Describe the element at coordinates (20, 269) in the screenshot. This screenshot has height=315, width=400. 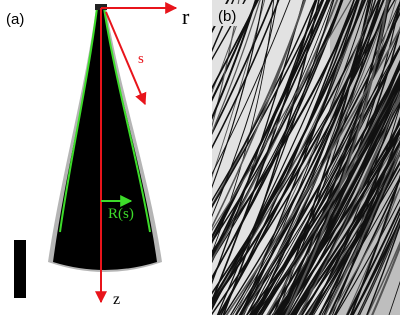
I see `scale-bar` at that location.